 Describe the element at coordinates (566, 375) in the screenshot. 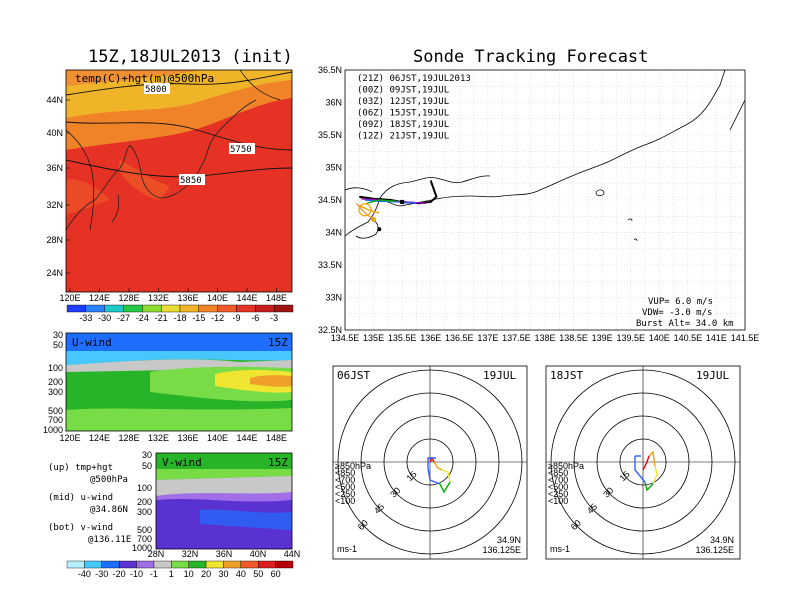

I see `hodograph-time: 18JST` at that location.